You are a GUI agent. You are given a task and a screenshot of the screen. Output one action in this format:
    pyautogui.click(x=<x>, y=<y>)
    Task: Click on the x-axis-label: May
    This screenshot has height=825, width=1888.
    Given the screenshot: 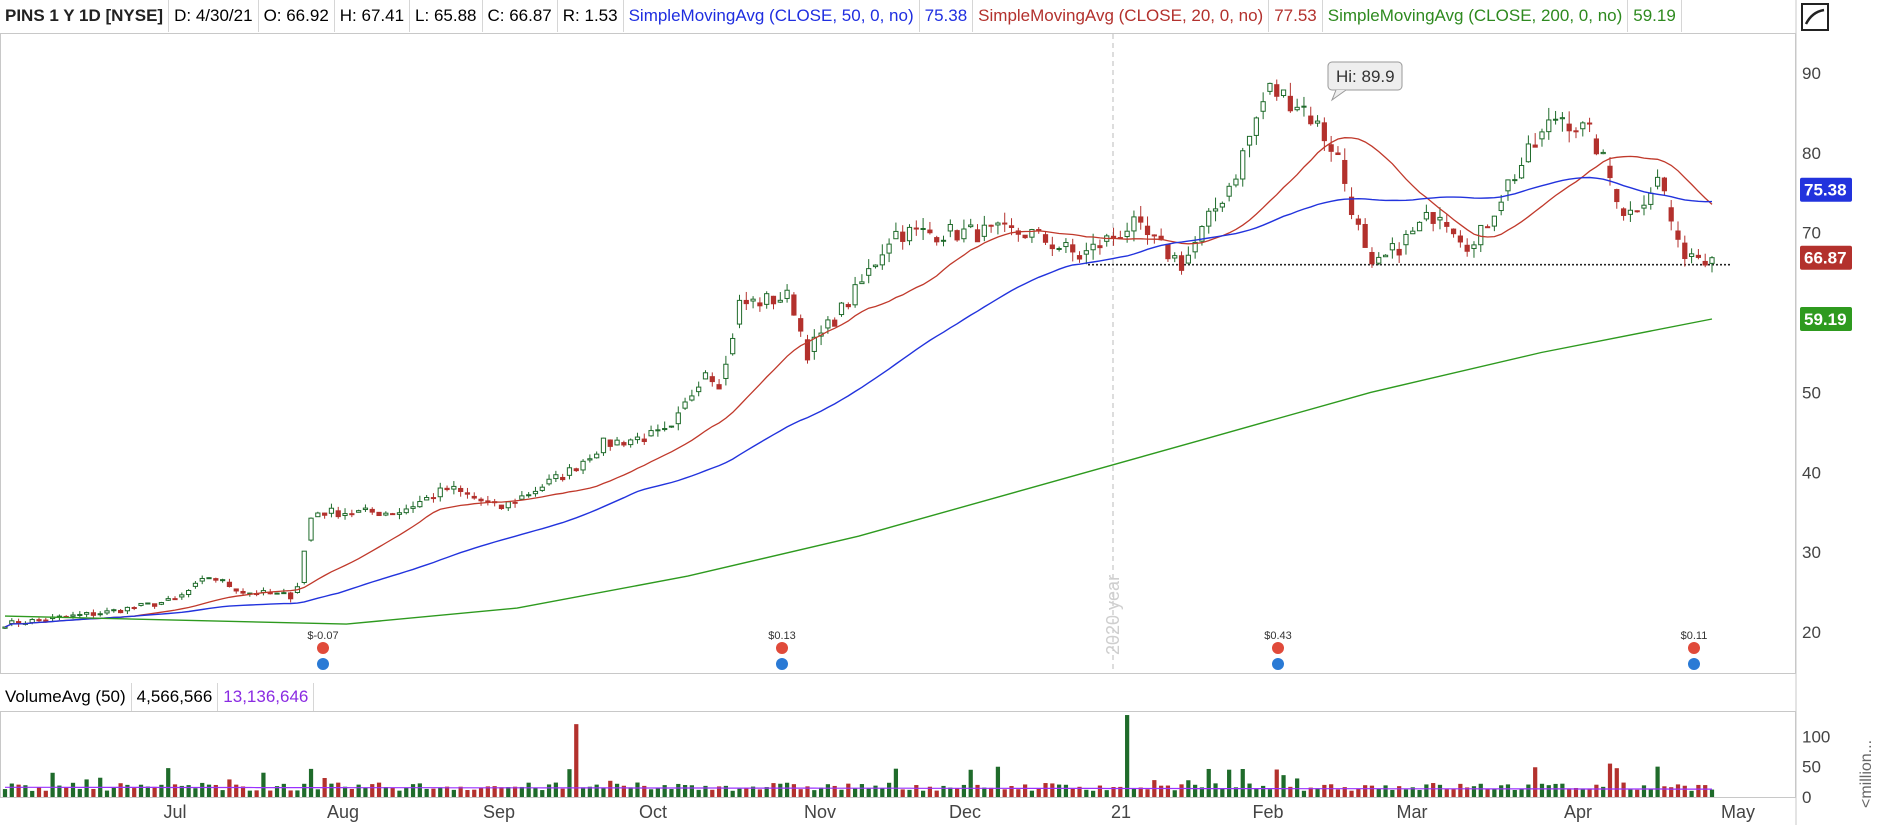 What is the action you would take?
    pyautogui.click(x=1738, y=812)
    